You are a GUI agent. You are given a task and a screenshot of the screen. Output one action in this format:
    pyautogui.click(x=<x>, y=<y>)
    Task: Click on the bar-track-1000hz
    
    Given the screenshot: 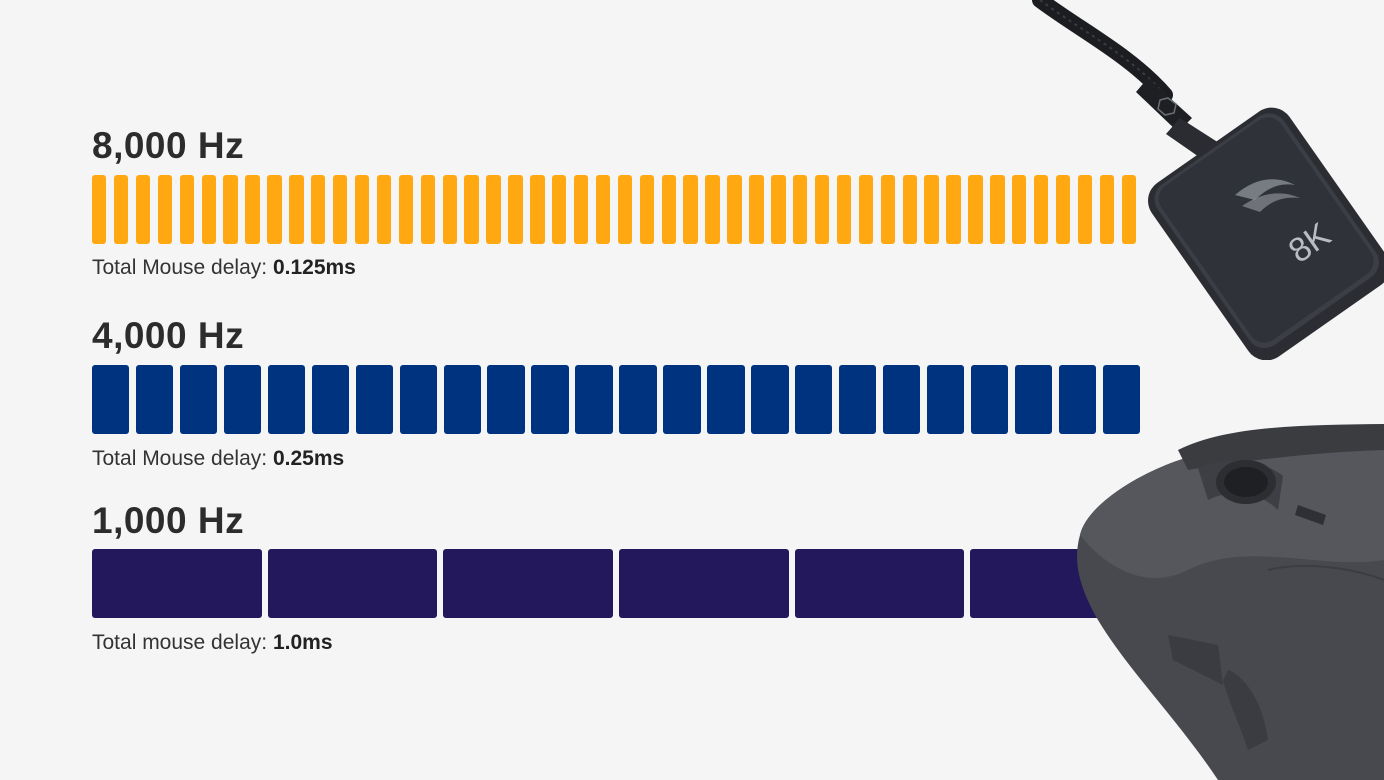 What is the action you would take?
    pyautogui.click(x=616, y=583)
    